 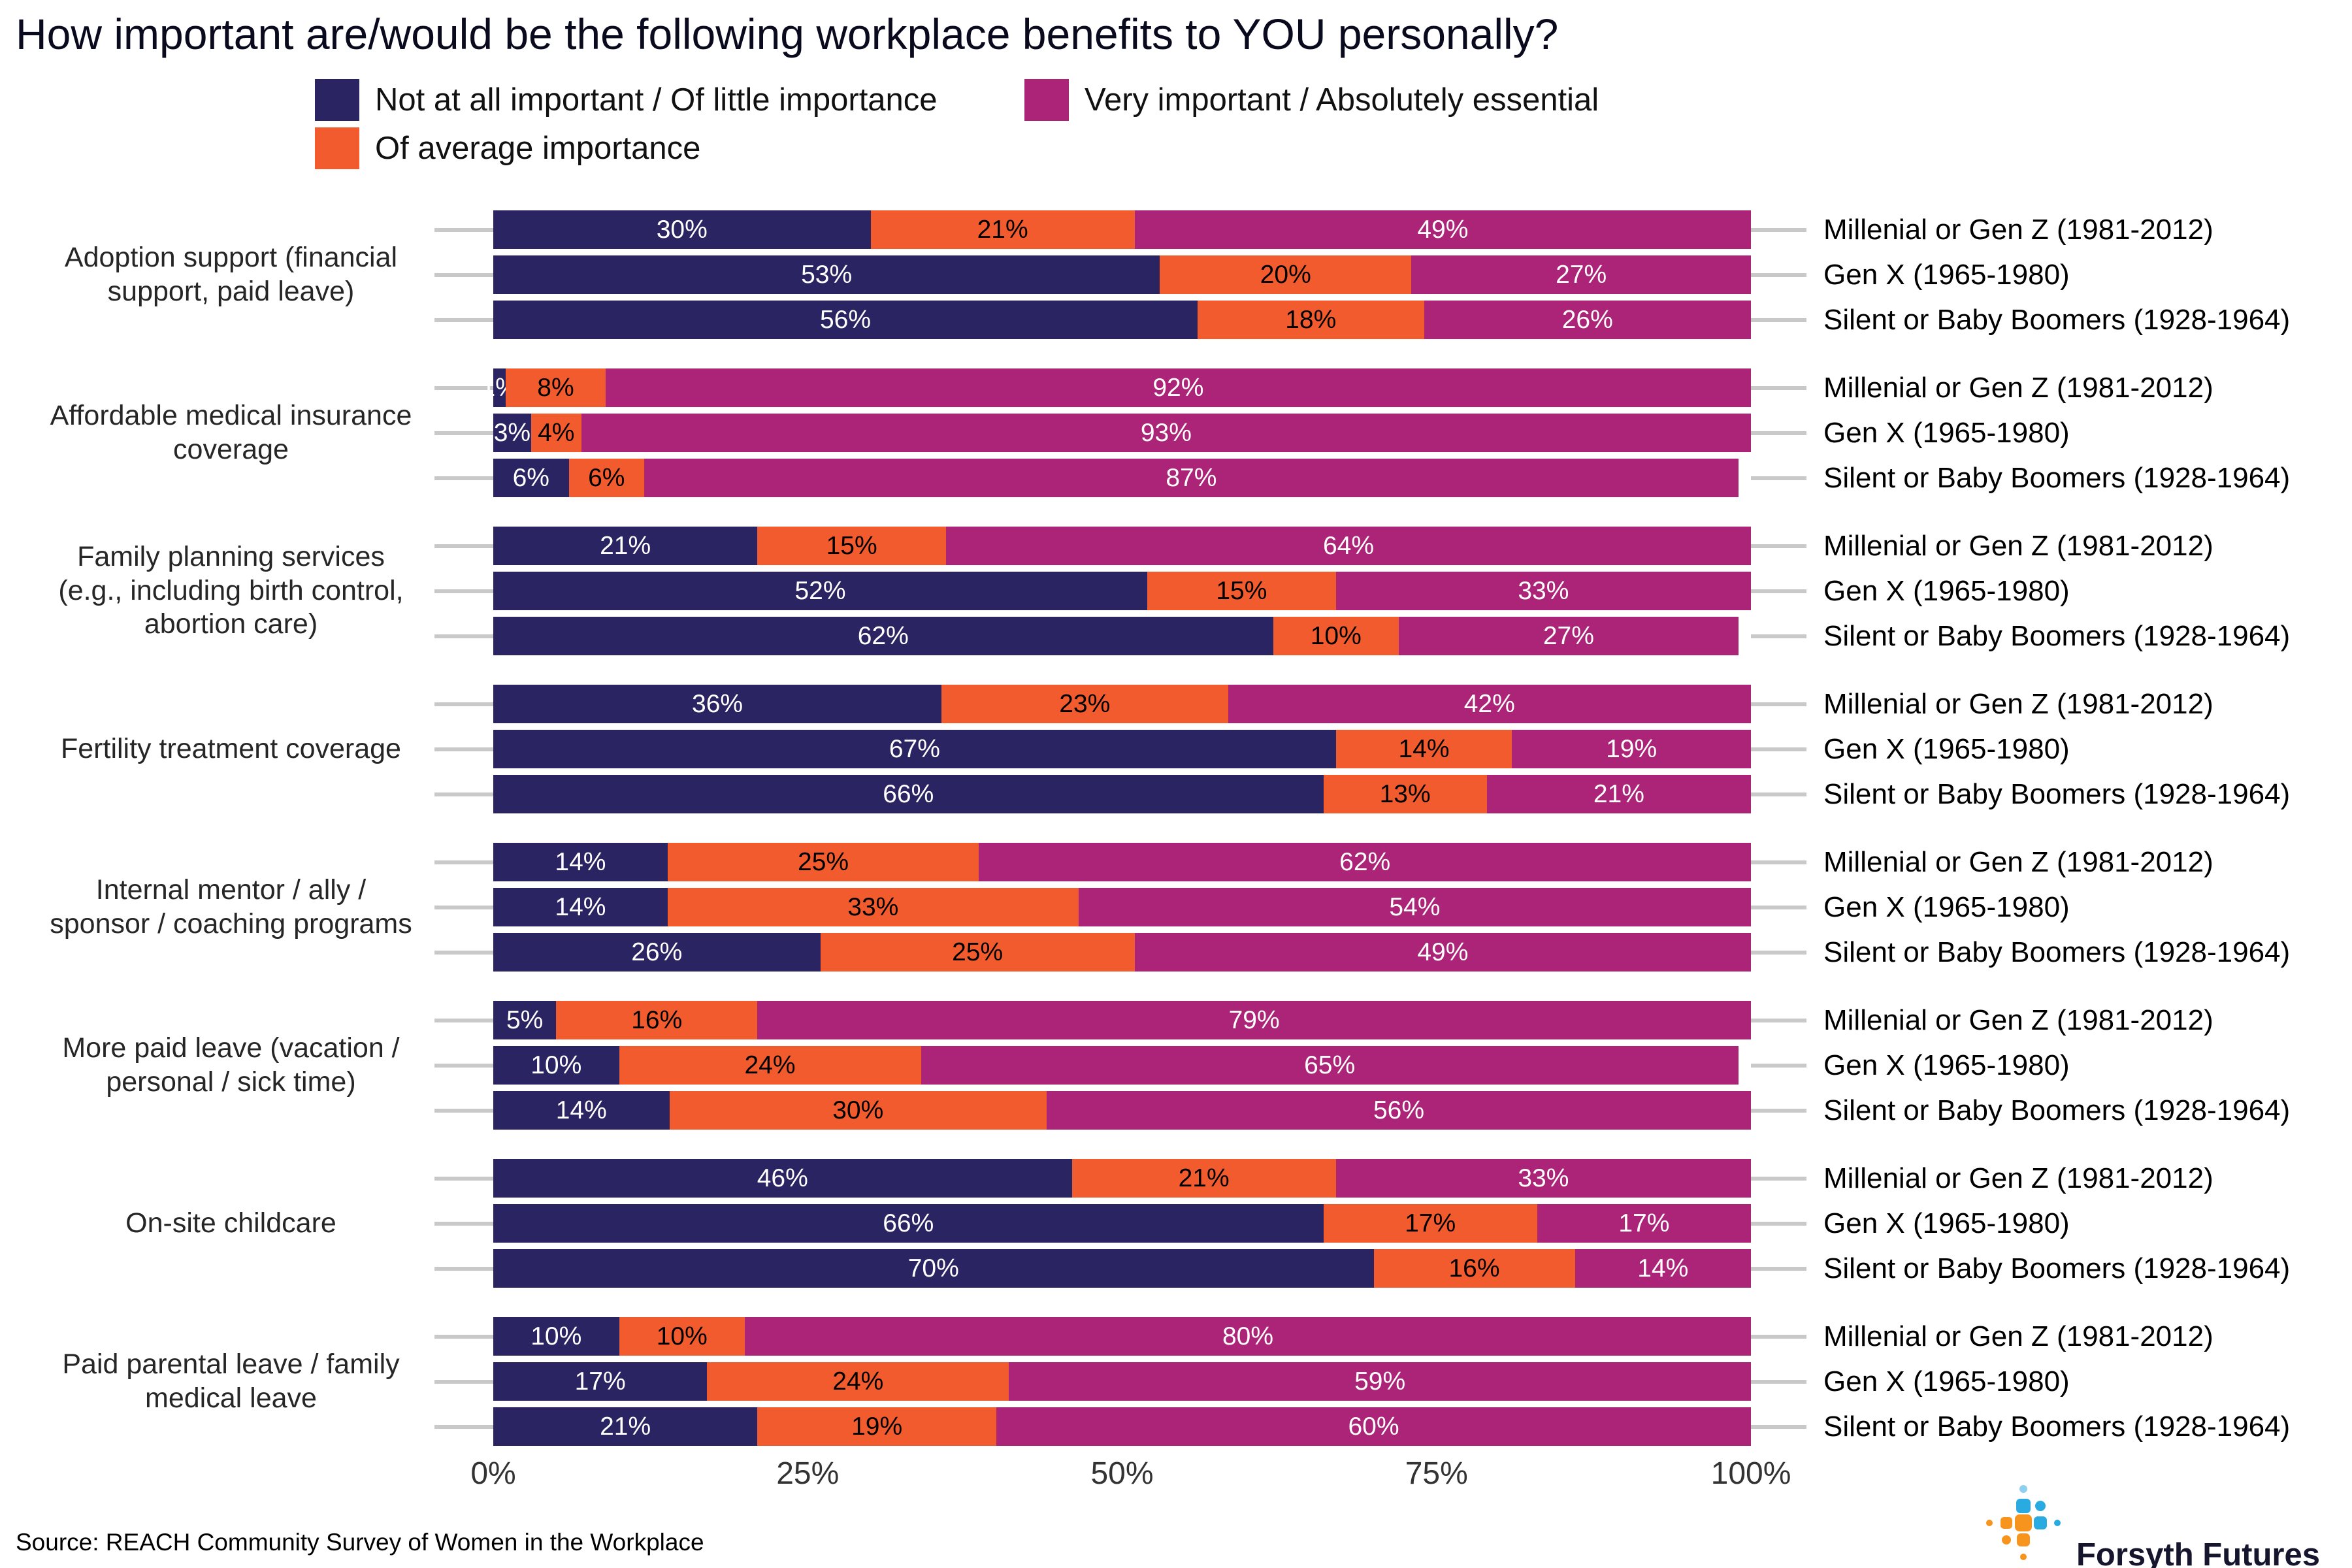 What do you see at coordinates (1122, 1473) in the screenshot?
I see `x-axis-tick-label: 50%` at bounding box center [1122, 1473].